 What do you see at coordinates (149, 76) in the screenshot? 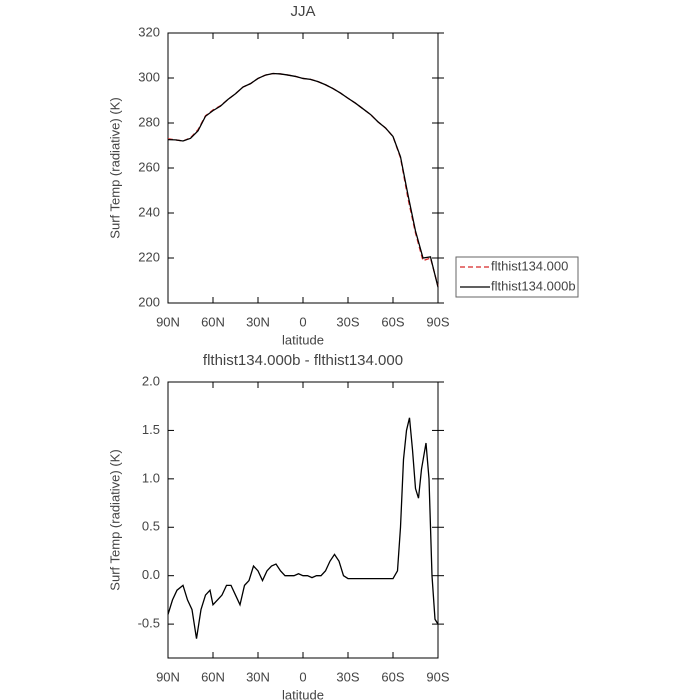
I see `y-tick-label: 300` at bounding box center [149, 76].